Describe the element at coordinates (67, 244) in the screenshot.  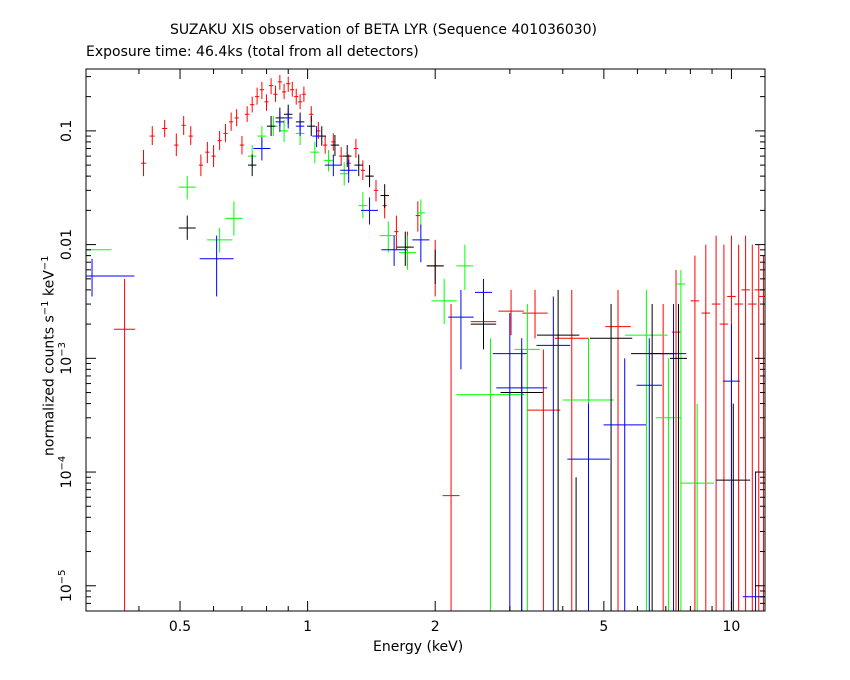
I see `y-tick-label: 0.01` at that location.